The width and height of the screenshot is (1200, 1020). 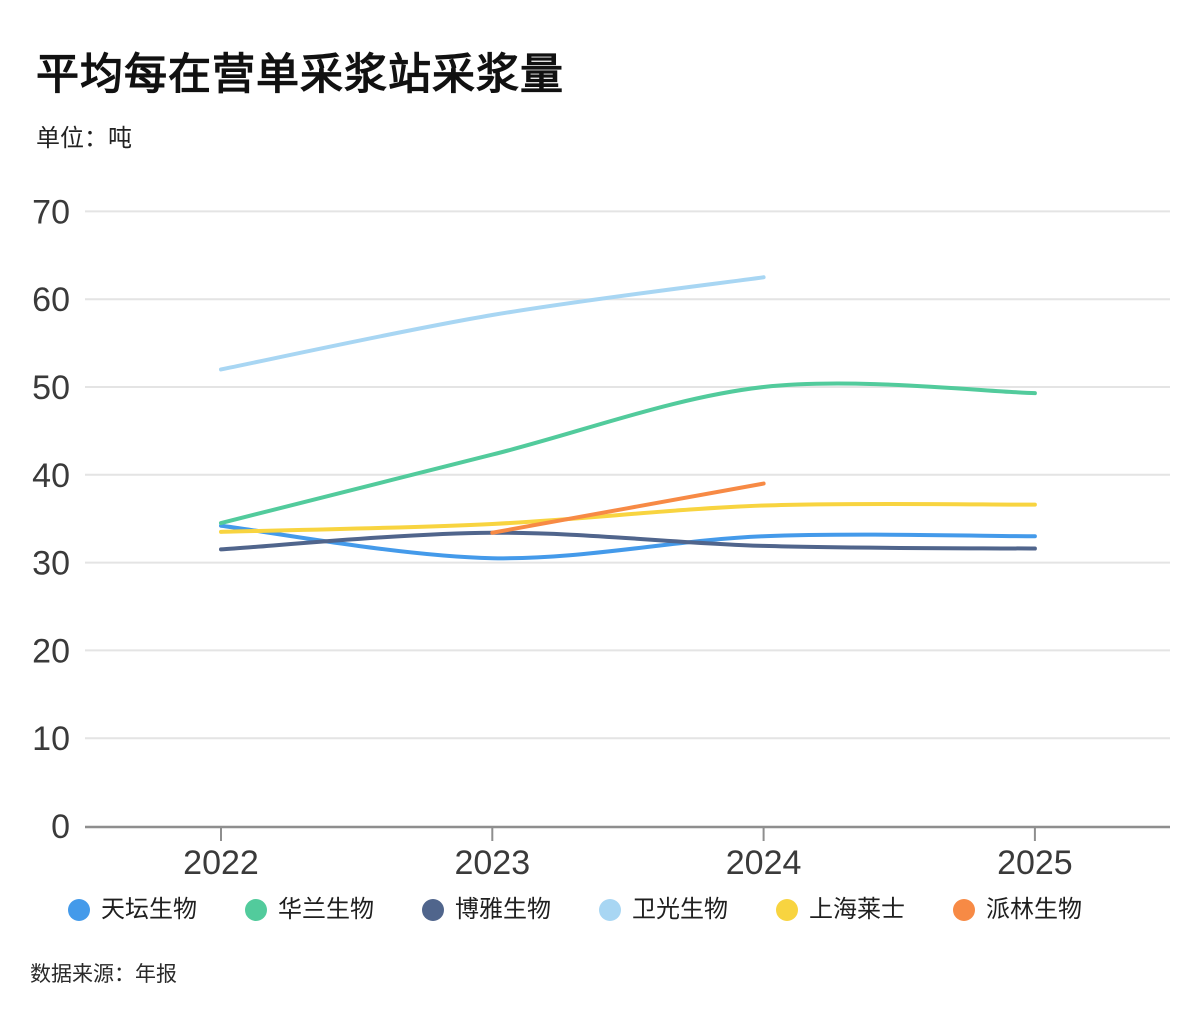 I want to click on legend-item: 上海莱士, so click(x=840, y=910).